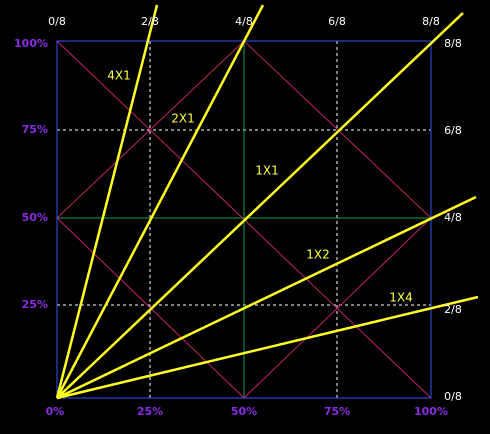  What do you see at coordinates (35, 217) in the screenshot?
I see `left-label: 50%` at bounding box center [35, 217].